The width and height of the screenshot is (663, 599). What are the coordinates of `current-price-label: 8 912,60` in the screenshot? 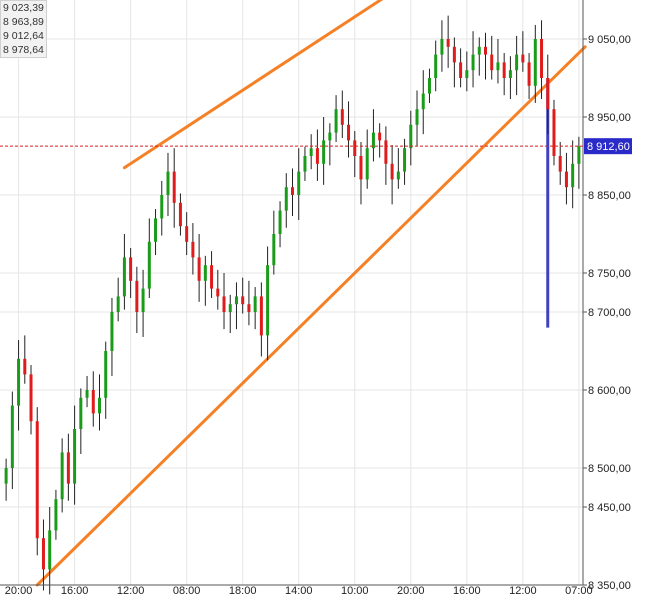 It's located at (608, 147).